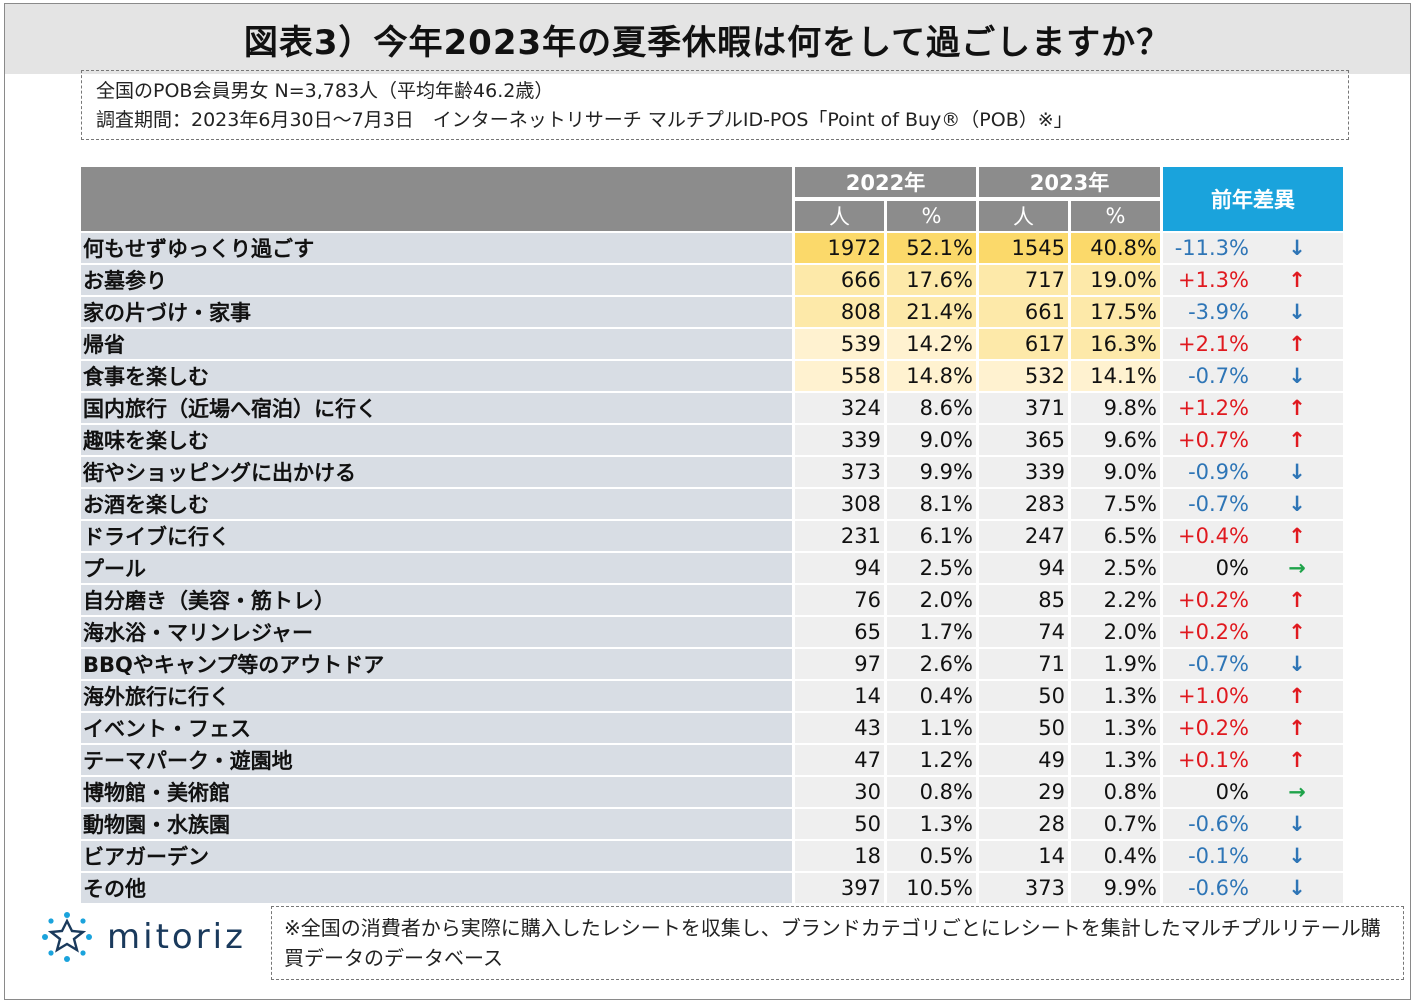 The image size is (1417, 1005). What do you see at coordinates (1251, 200) in the screenshot?
I see `header-diff: 前年差異` at bounding box center [1251, 200].